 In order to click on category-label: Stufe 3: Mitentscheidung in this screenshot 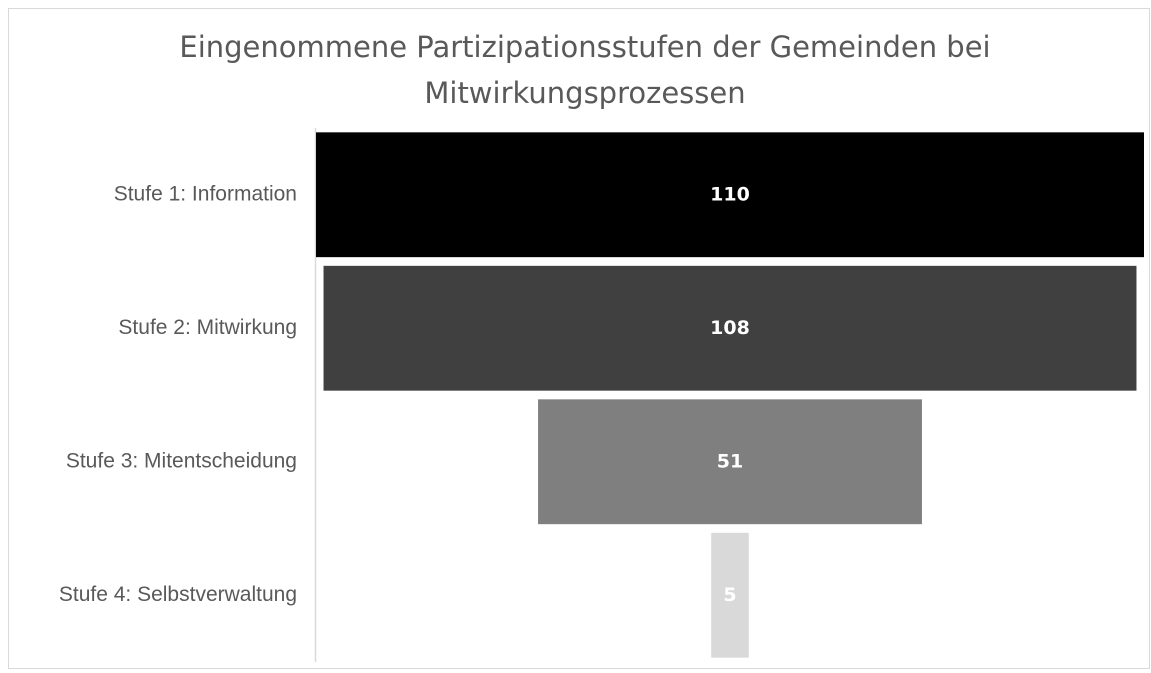, I will do `click(181, 460)`.